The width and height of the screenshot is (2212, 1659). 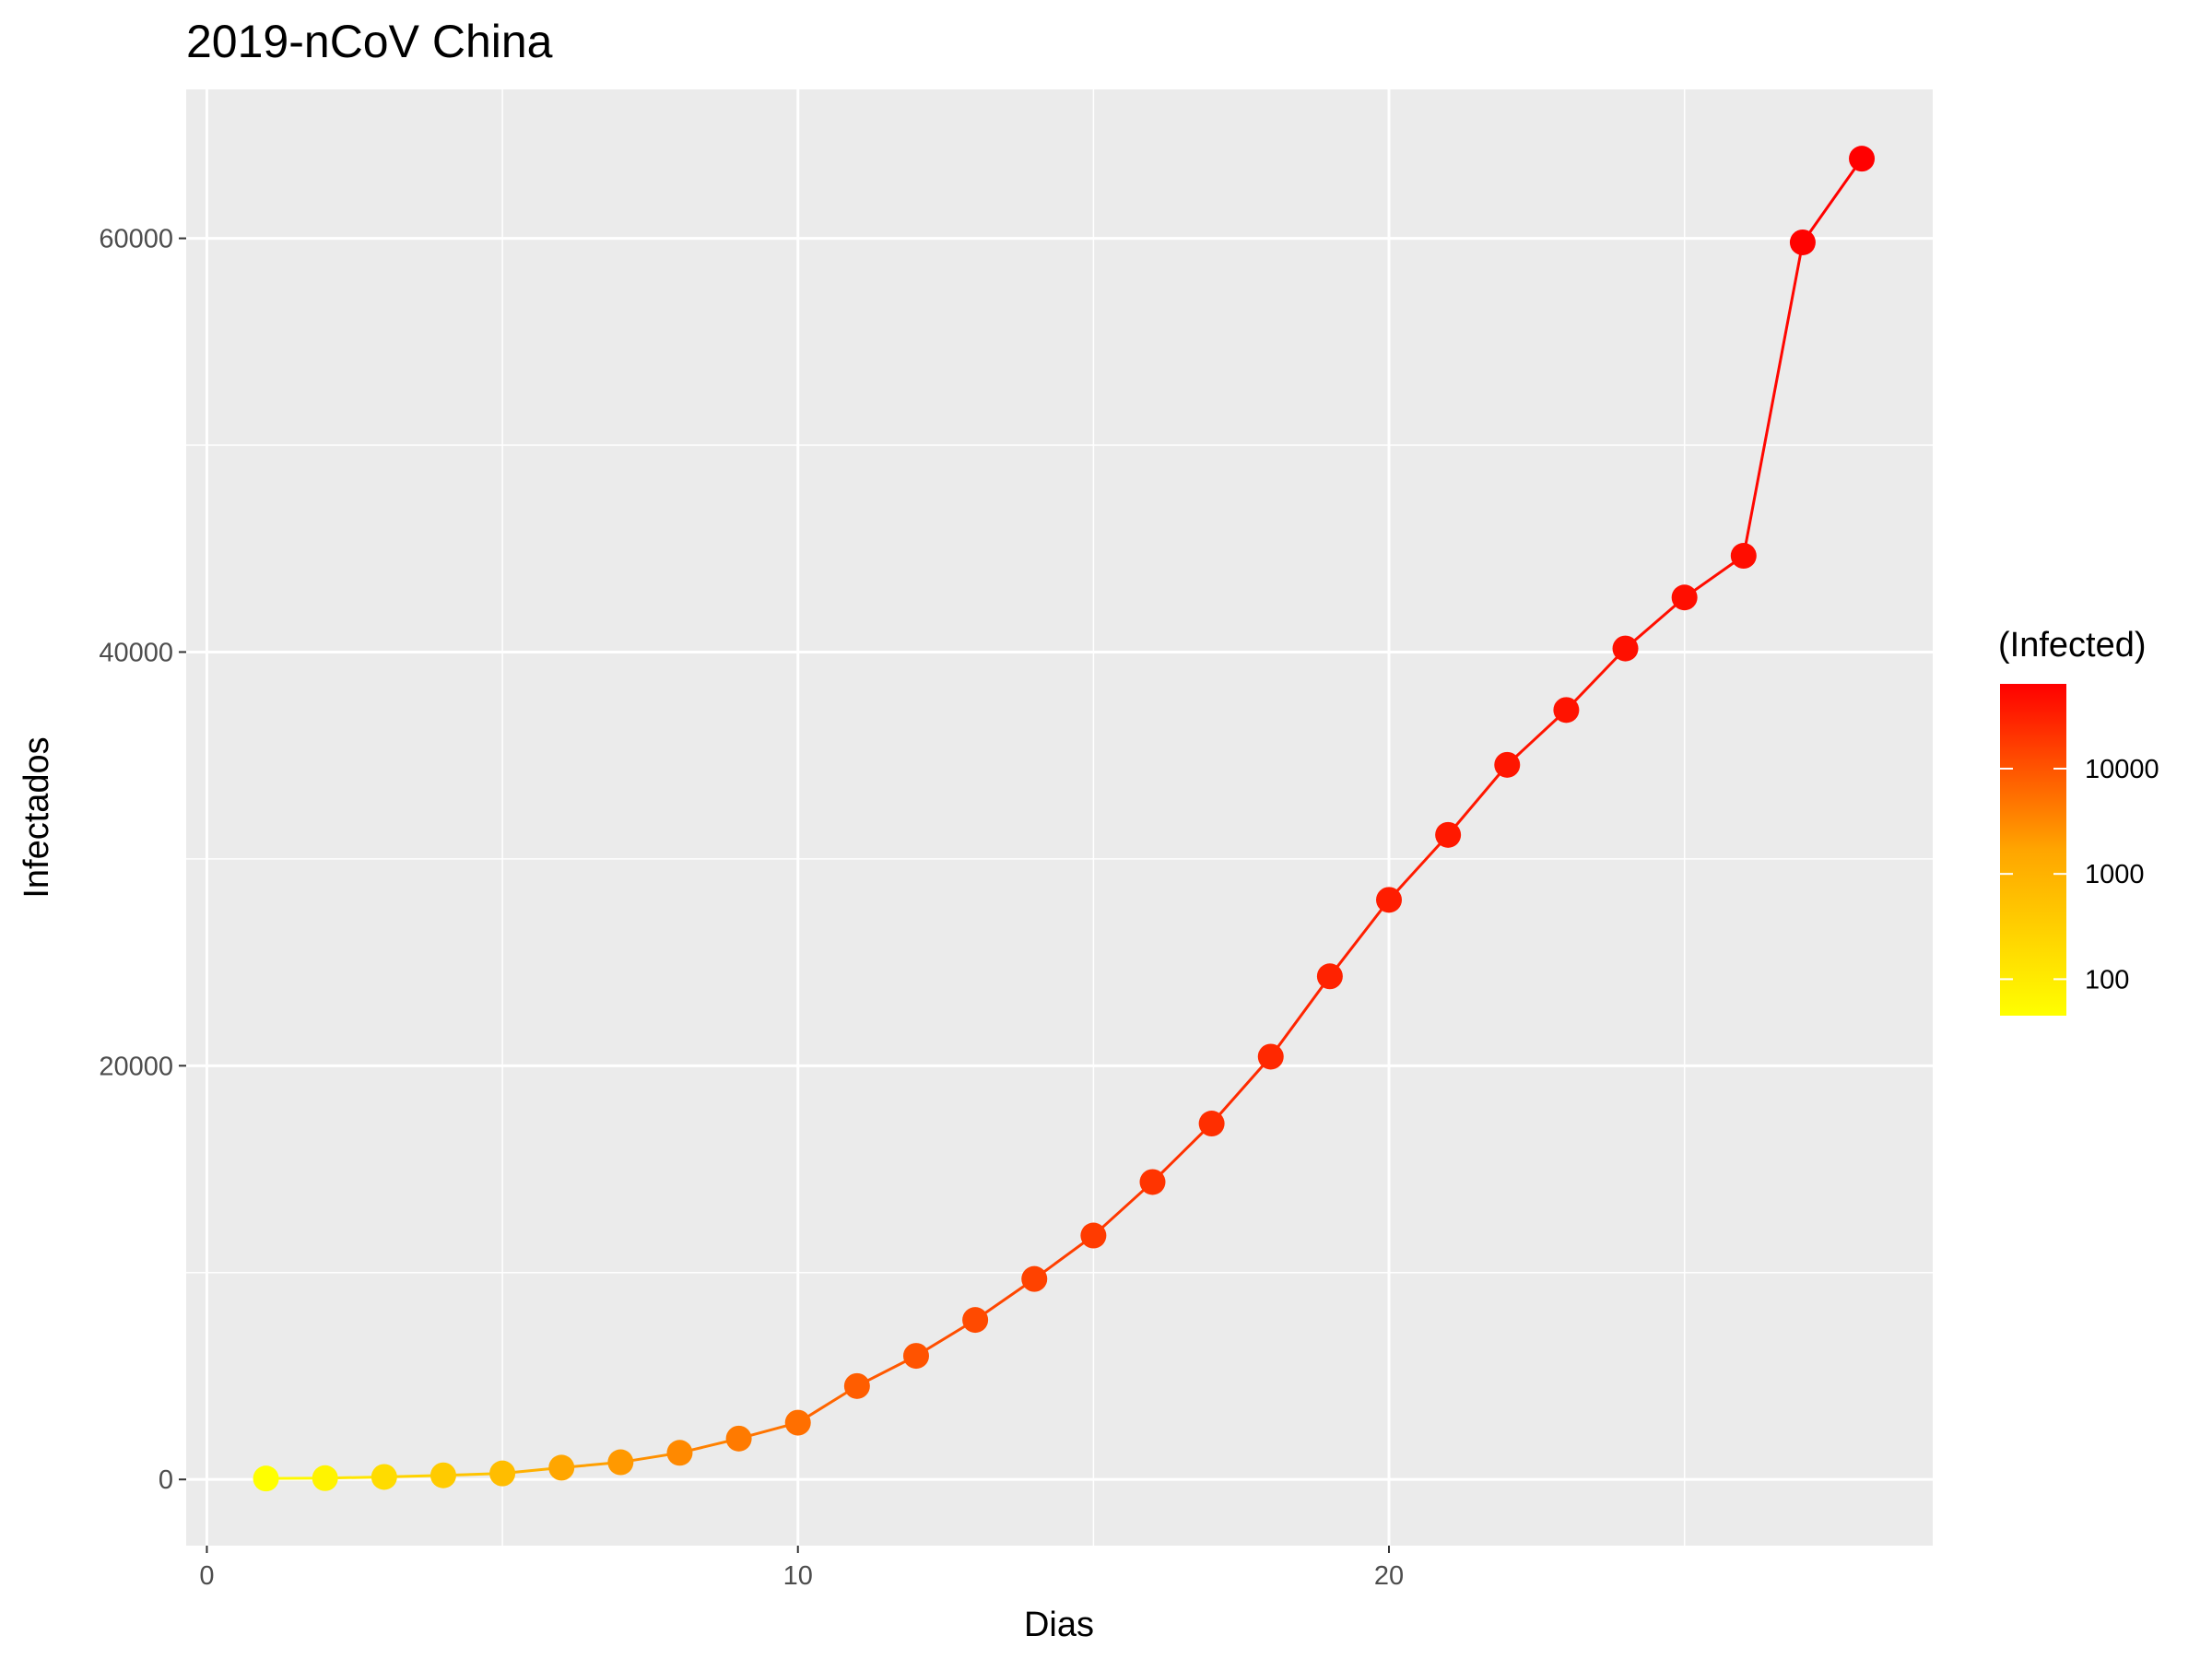 I want to click on legend-title: (Infected), so click(x=2072, y=645).